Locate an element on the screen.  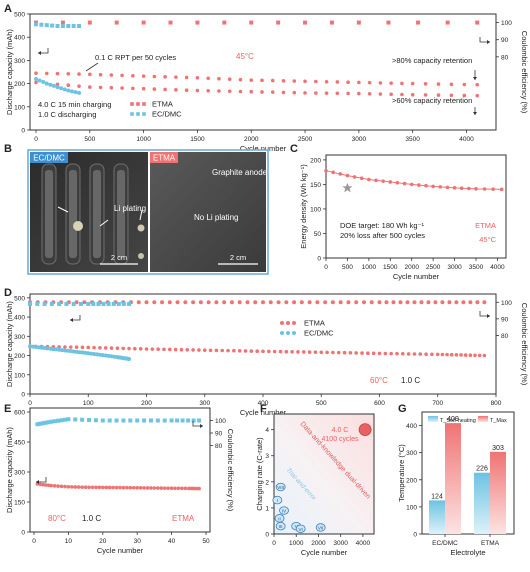
x-tick-label: 800 is located at coordinates (496, 403).